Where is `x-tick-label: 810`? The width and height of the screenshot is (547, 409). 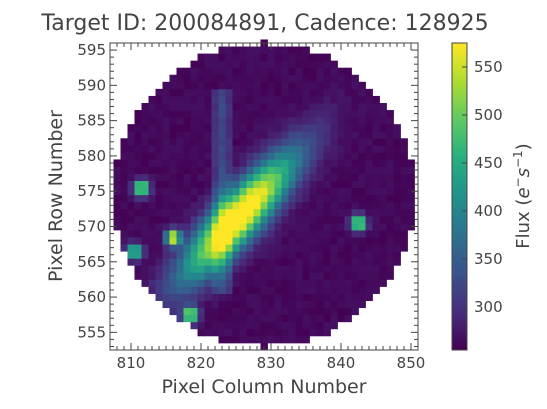
x-tick-label: 810 is located at coordinates (131, 363).